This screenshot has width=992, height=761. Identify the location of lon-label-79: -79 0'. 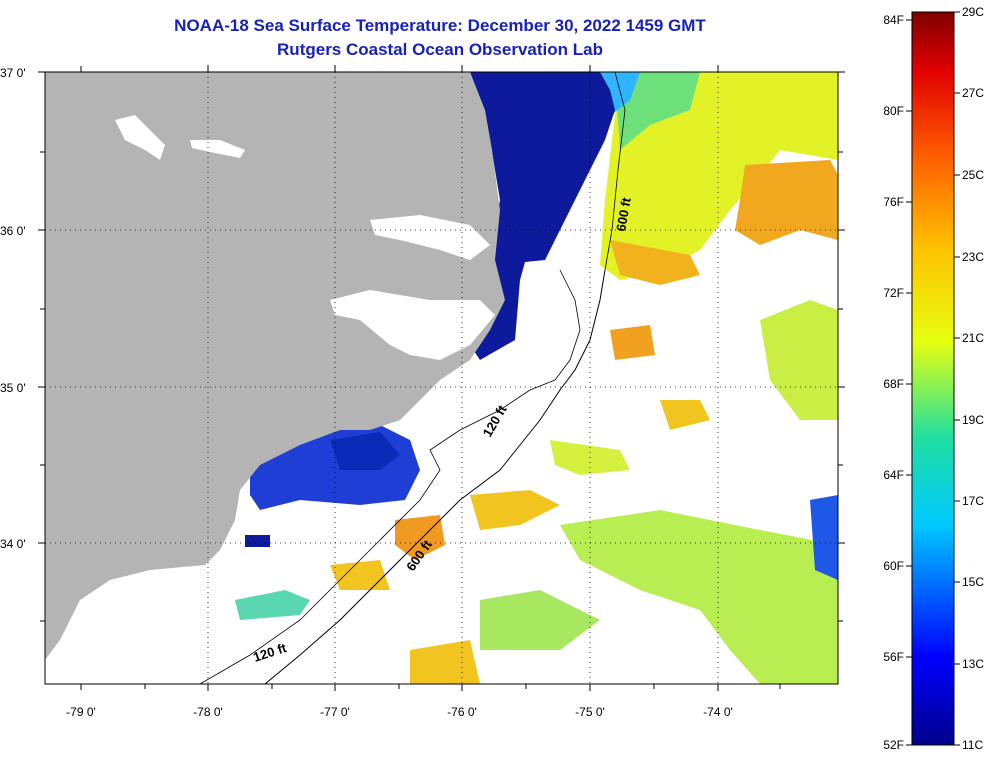
(81, 712).